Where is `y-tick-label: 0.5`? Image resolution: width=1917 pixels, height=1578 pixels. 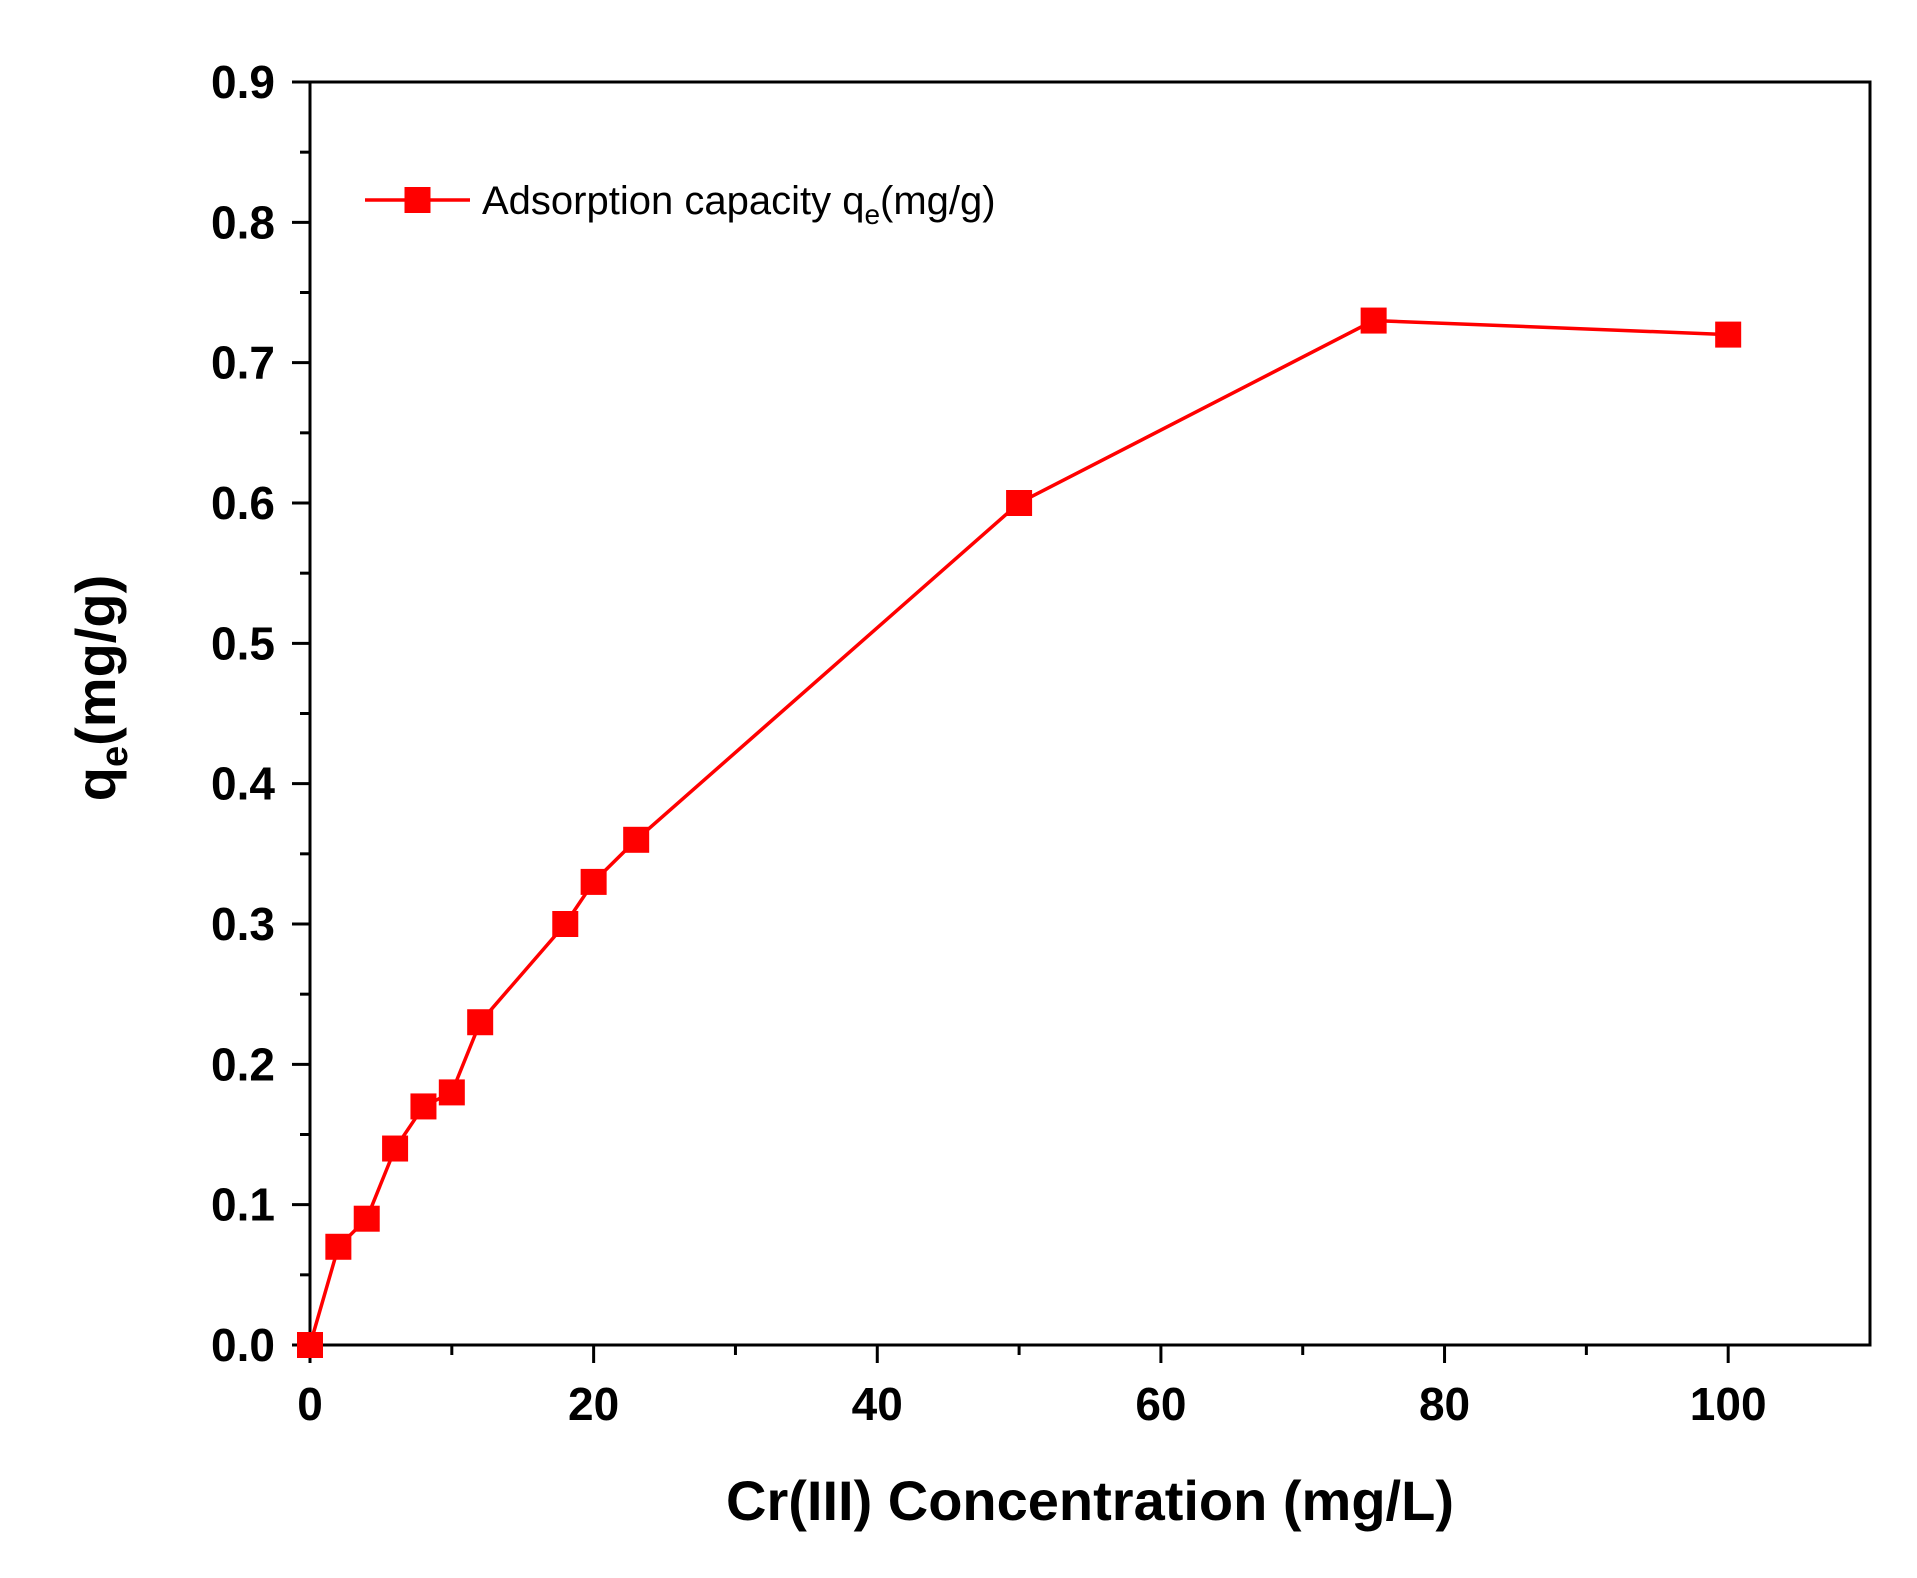 y-tick-label: 0.5 is located at coordinates (243, 643).